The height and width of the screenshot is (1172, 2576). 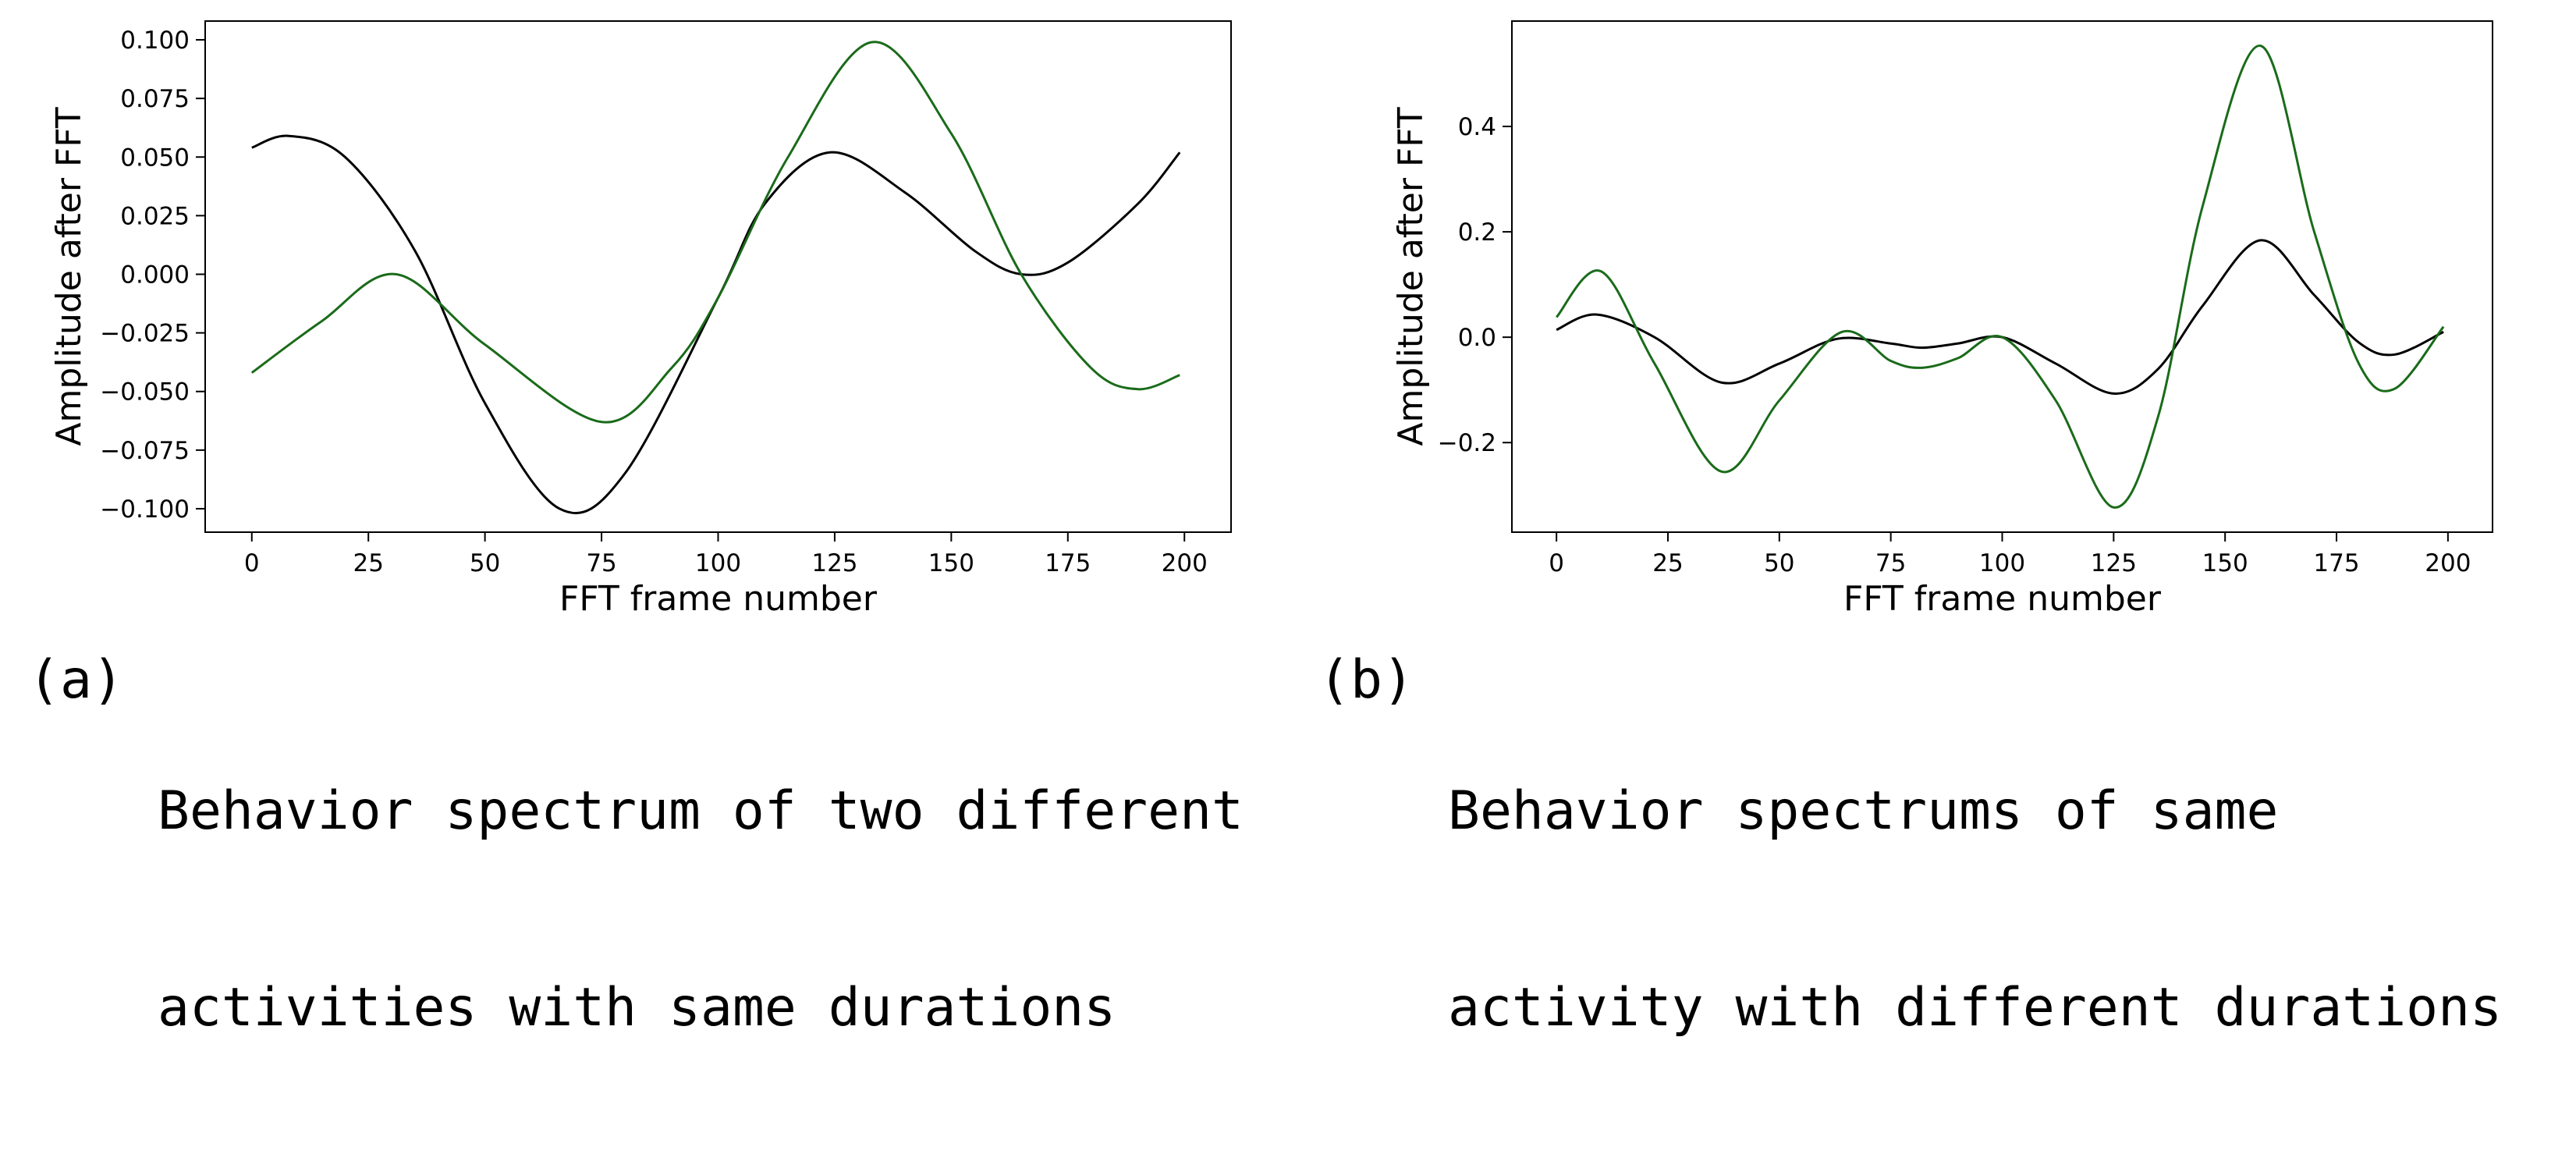 What do you see at coordinates (1779, 563) in the screenshot?
I see `chart-b-xtick-label: 50` at bounding box center [1779, 563].